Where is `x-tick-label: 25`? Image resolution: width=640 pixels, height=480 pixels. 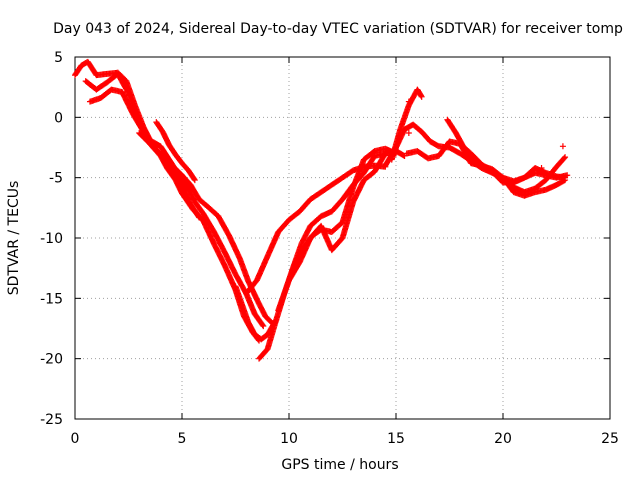
x-tick-label: 25 is located at coordinates (610, 439).